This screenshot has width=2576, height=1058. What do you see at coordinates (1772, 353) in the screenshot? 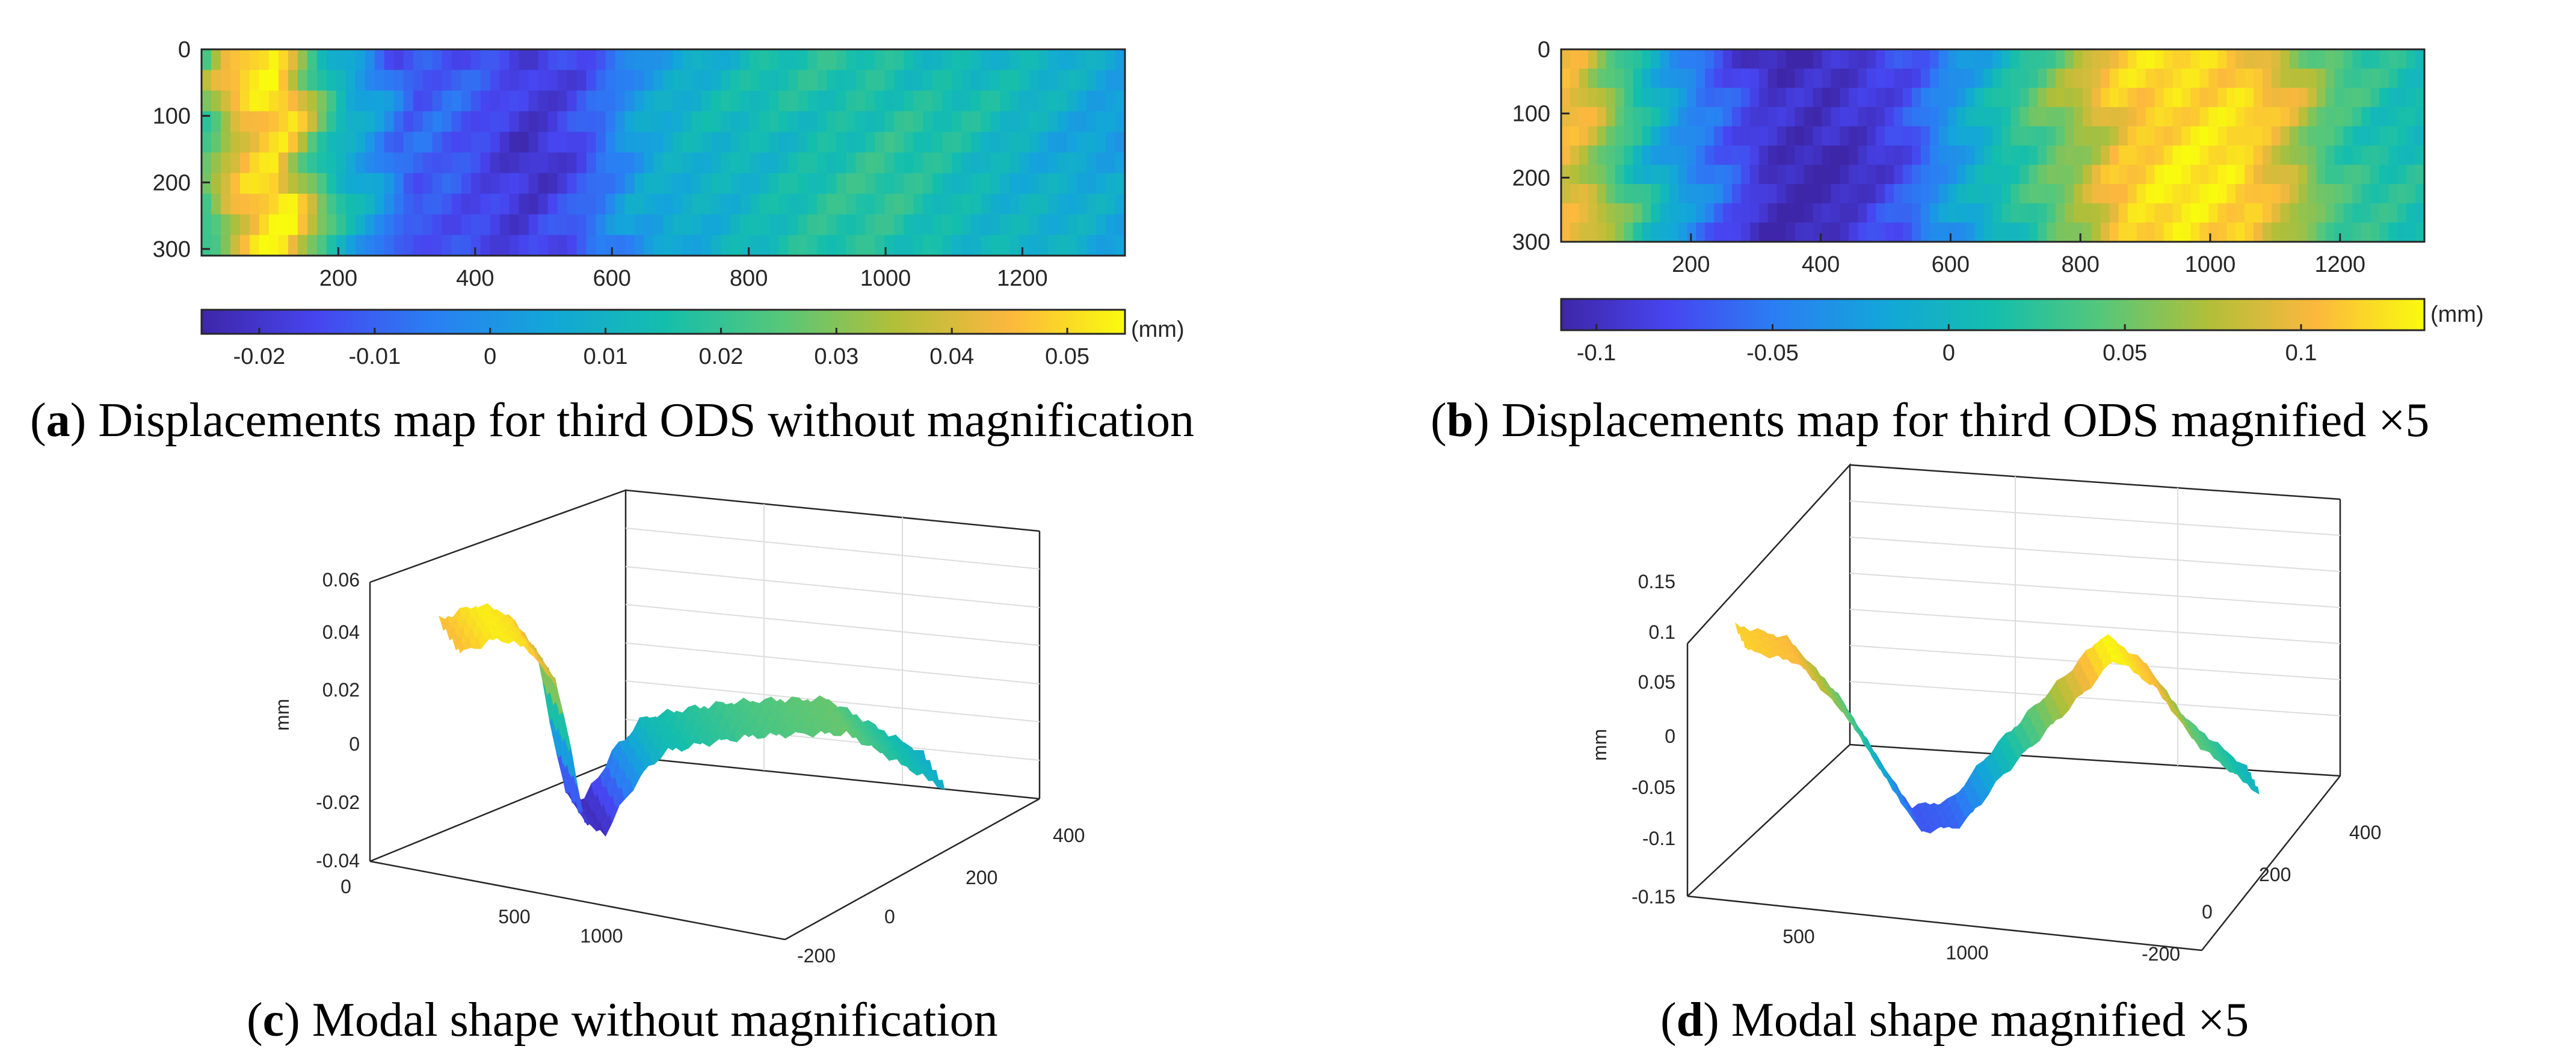
I see `colorbar-tick-label: -0.05` at bounding box center [1772, 353].